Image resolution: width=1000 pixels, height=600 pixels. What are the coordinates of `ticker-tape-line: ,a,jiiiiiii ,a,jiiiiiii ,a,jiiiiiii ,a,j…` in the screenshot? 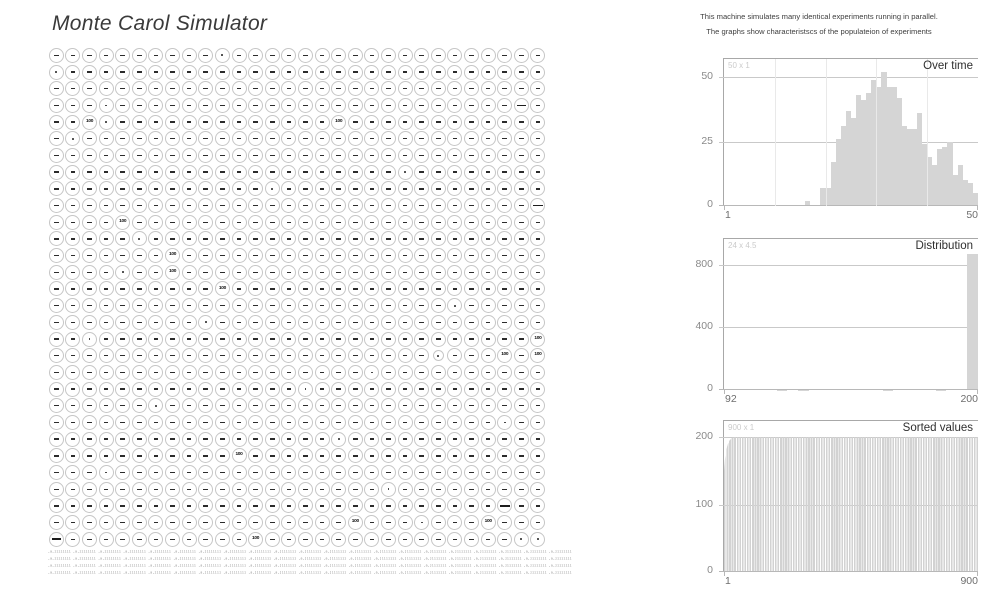 It's located at (310, 565).